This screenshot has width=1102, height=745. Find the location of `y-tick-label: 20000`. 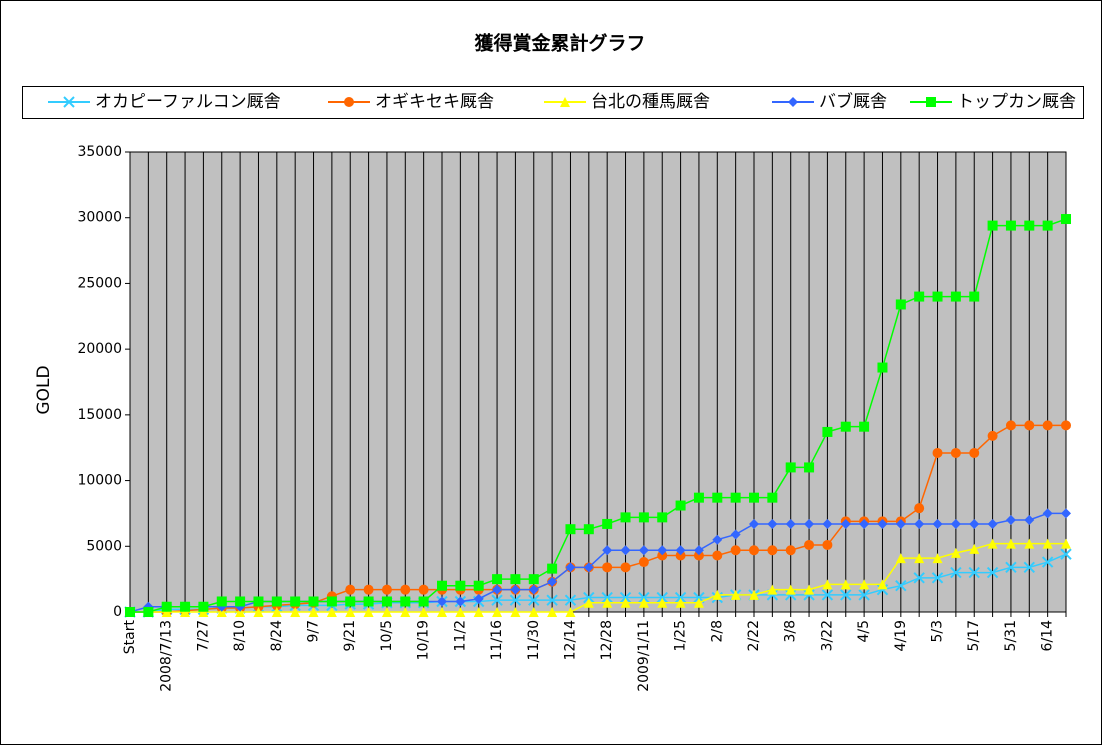

y-tick-label: 20000 is located at coordinates (99, 349).